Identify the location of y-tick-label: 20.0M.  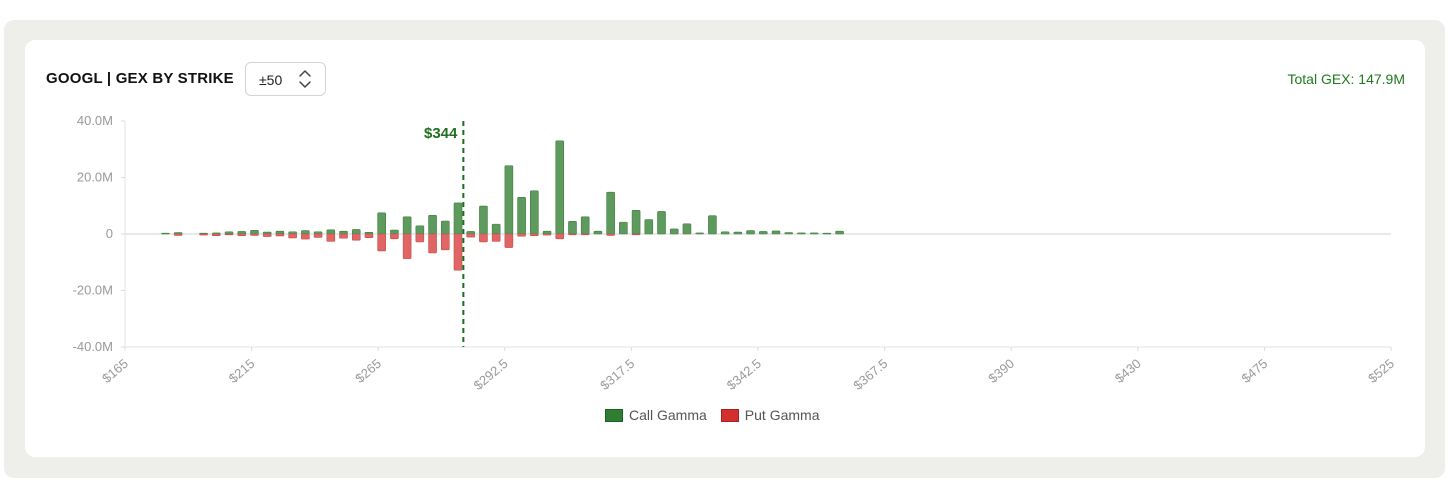
(95, 177).